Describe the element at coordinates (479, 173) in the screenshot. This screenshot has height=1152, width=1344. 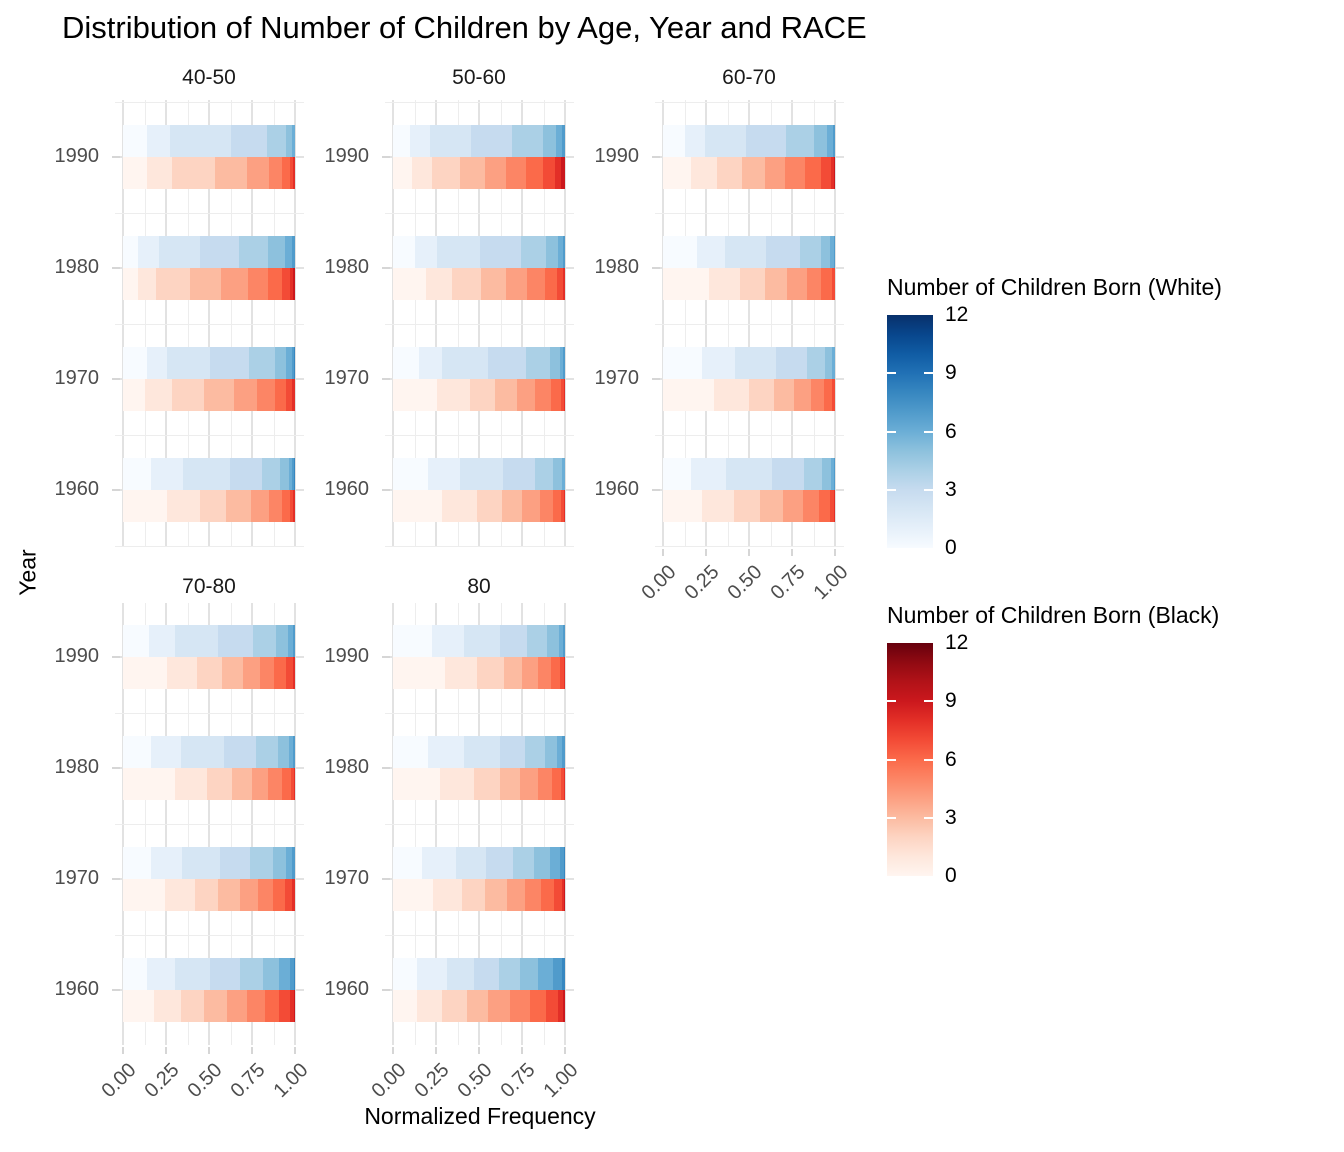
I see `bar-50-60-1990-black` at that location.